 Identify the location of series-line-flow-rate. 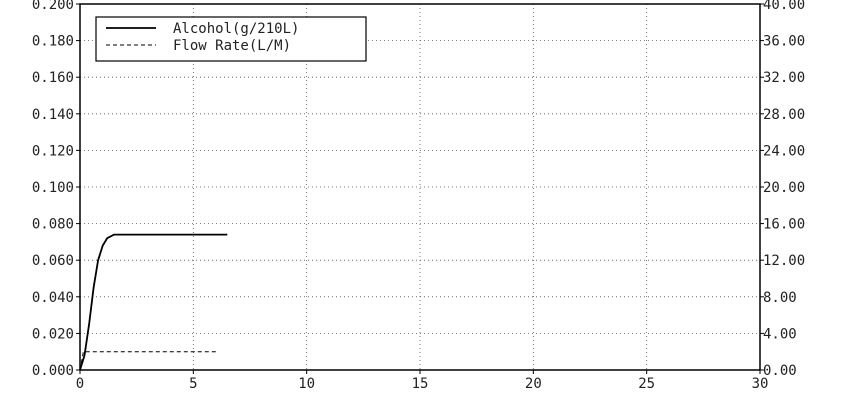
(147, 361).